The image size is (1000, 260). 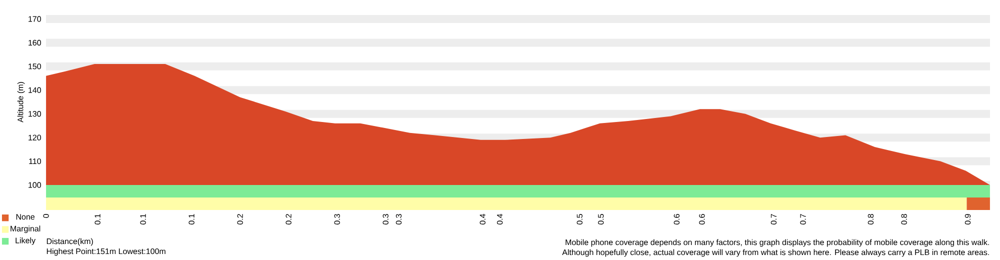 I want to click on y-tick-label: 170, so click(x=34, y=19).